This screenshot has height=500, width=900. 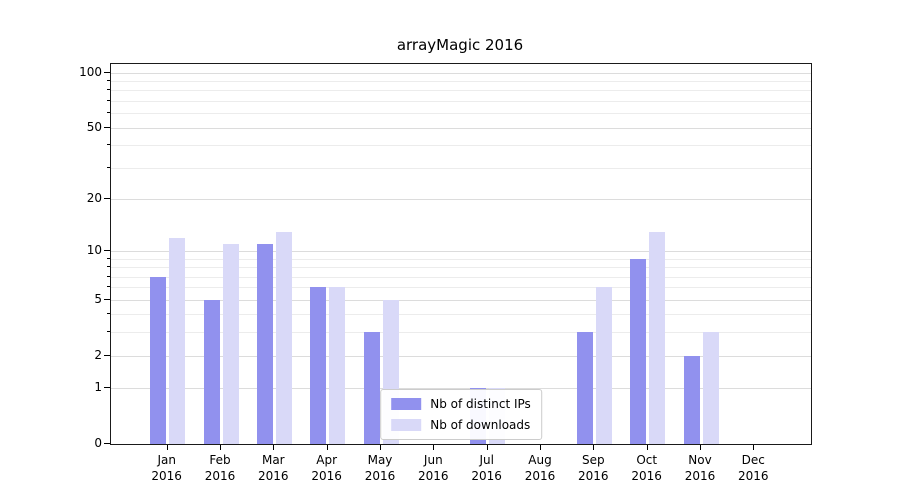 I want to click on x-tick-label-jun: Jun 2016, so click(x=433, y=468).